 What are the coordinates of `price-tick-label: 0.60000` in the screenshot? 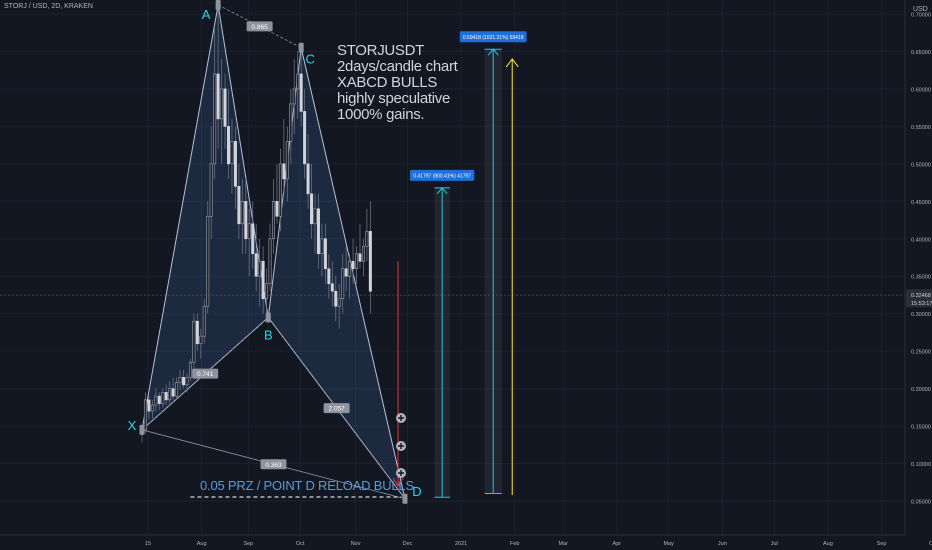 It's located at (921, 90).